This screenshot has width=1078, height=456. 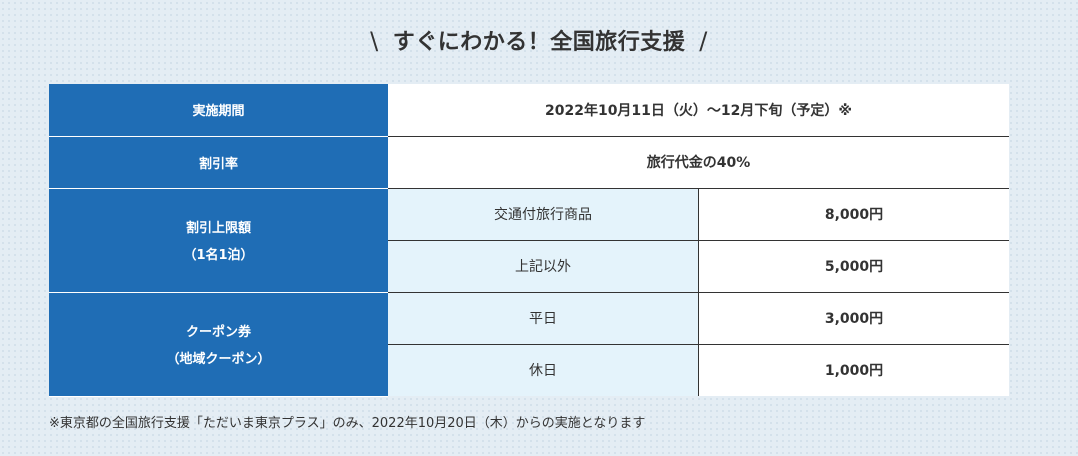 What do you see at coordinates (543, 266) in the screenshot?
I see `cap-category-other: 上記以外` at bounding box center [543, 266].